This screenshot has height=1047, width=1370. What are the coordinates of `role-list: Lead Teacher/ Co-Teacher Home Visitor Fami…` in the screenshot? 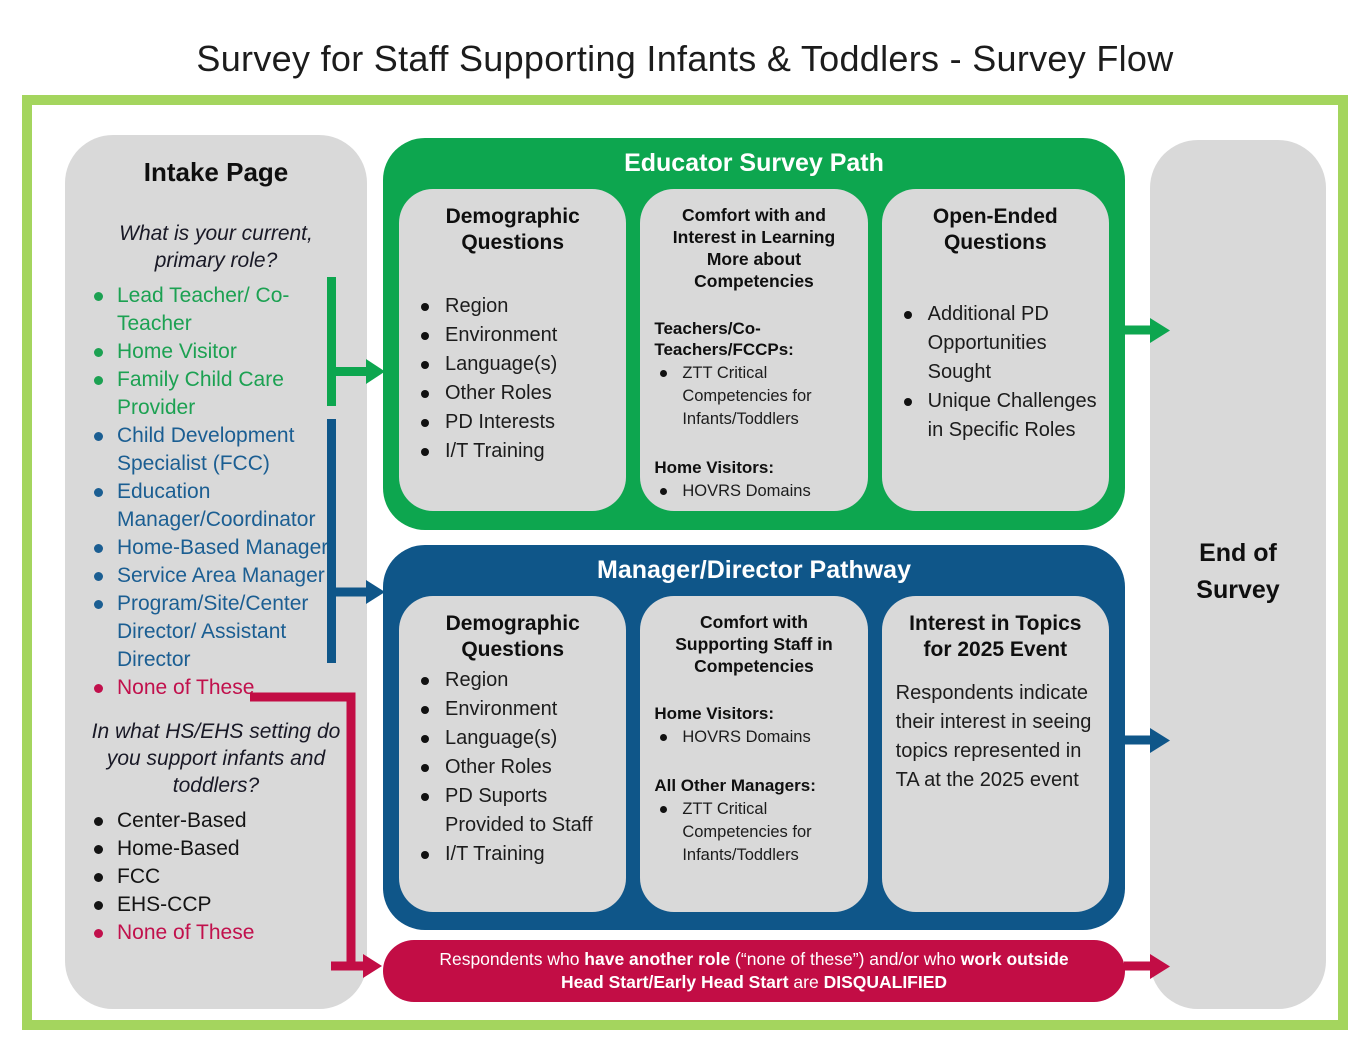 It's located at (216, 492).